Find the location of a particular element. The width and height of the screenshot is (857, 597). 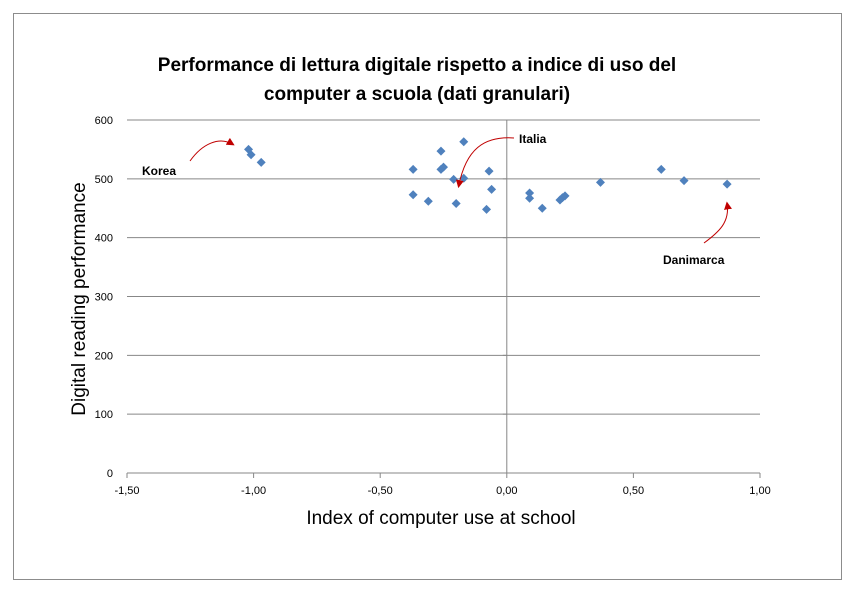

x-axis-title: Index of computer use at school is located at coordinates (440, 518).